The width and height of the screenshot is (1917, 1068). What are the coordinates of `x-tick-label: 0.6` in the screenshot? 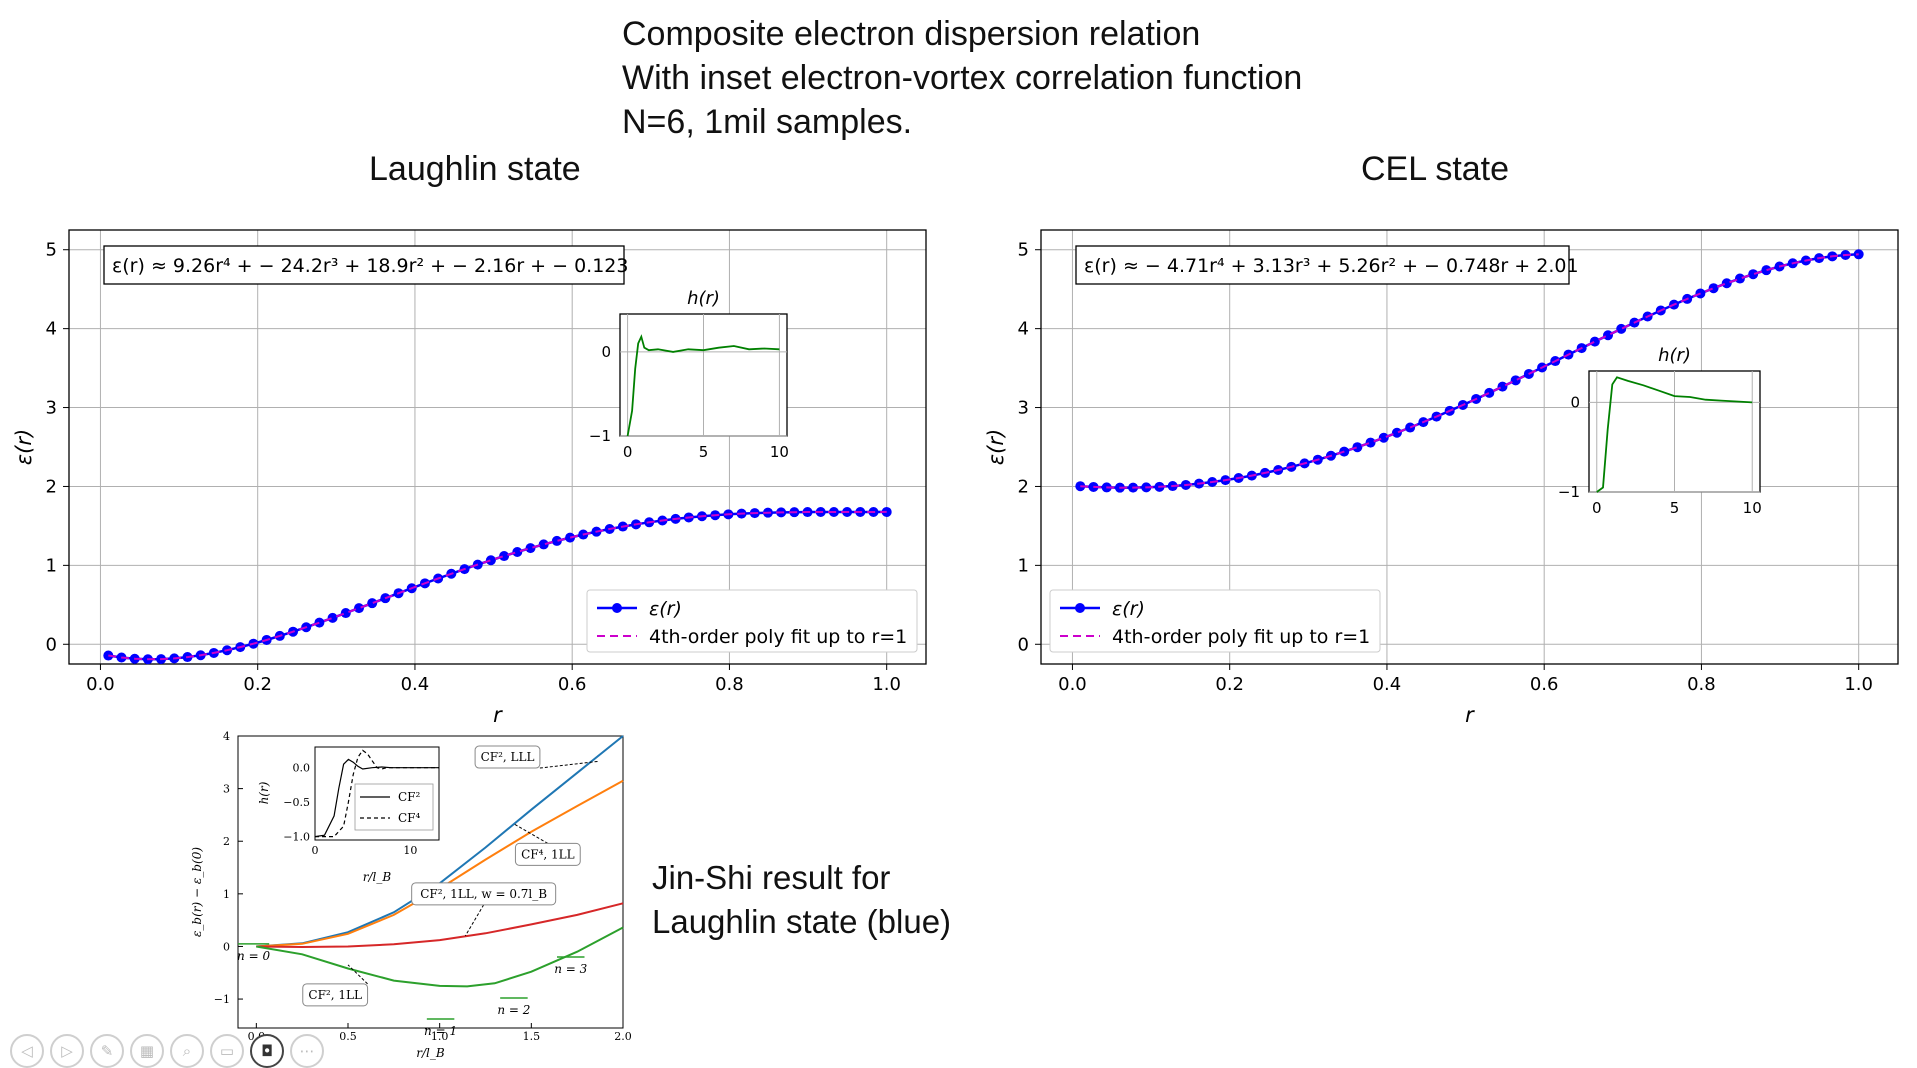 It's located at (572, 684).